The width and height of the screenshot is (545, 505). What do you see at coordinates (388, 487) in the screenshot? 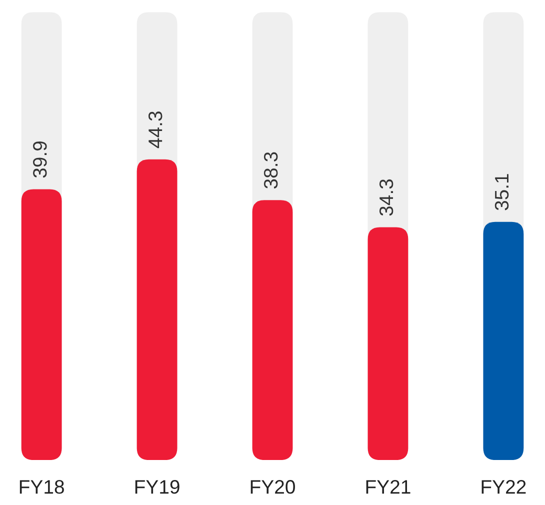
I see `x-tick-label: FY21` at bounding box center [388, 487].